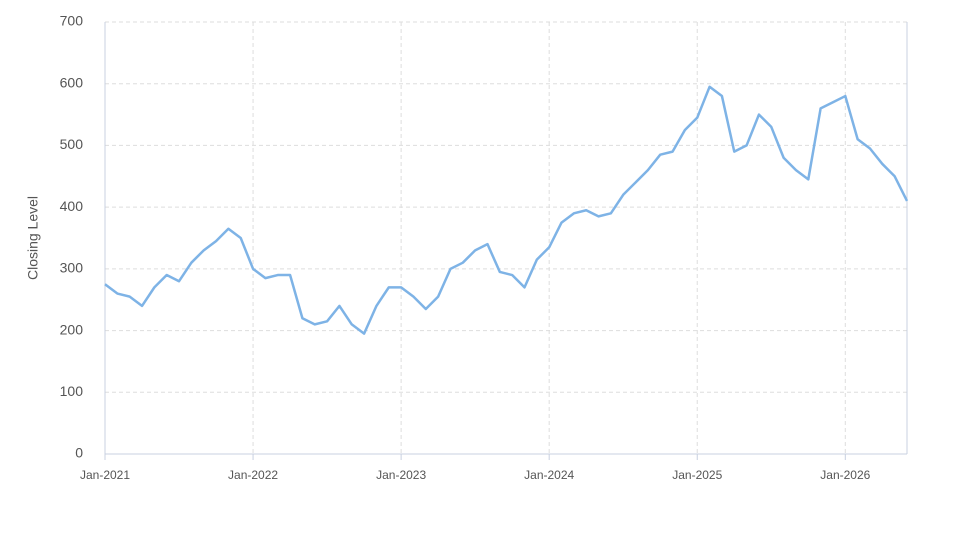  What do you see at coordinates (72, 144) in the screenshot?
I see `y-tick-label: 500` at bounding box center [72, 144].